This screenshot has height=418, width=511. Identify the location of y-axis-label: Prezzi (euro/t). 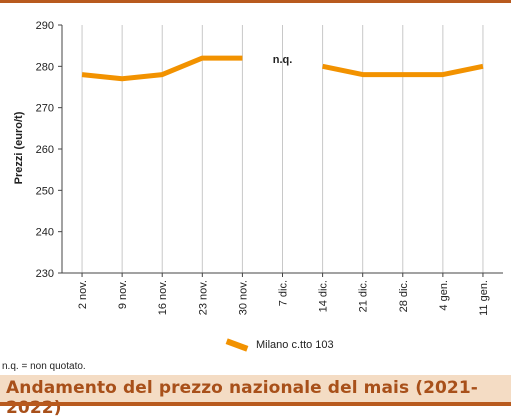
(19, 147).